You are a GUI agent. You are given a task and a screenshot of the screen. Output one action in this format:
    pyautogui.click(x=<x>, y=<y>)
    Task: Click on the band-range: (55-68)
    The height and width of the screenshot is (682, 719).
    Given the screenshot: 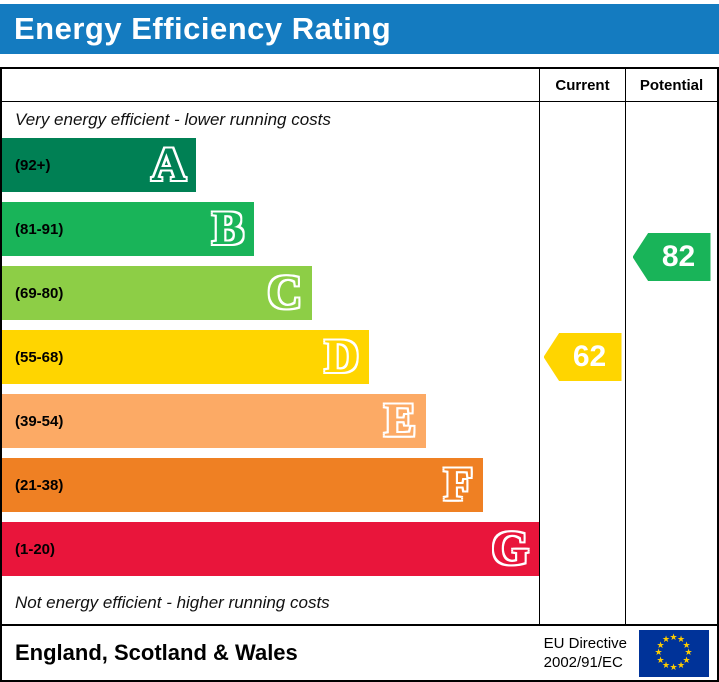 What is the action you would take?
    pyautogui.click(x=39, y=357)
    